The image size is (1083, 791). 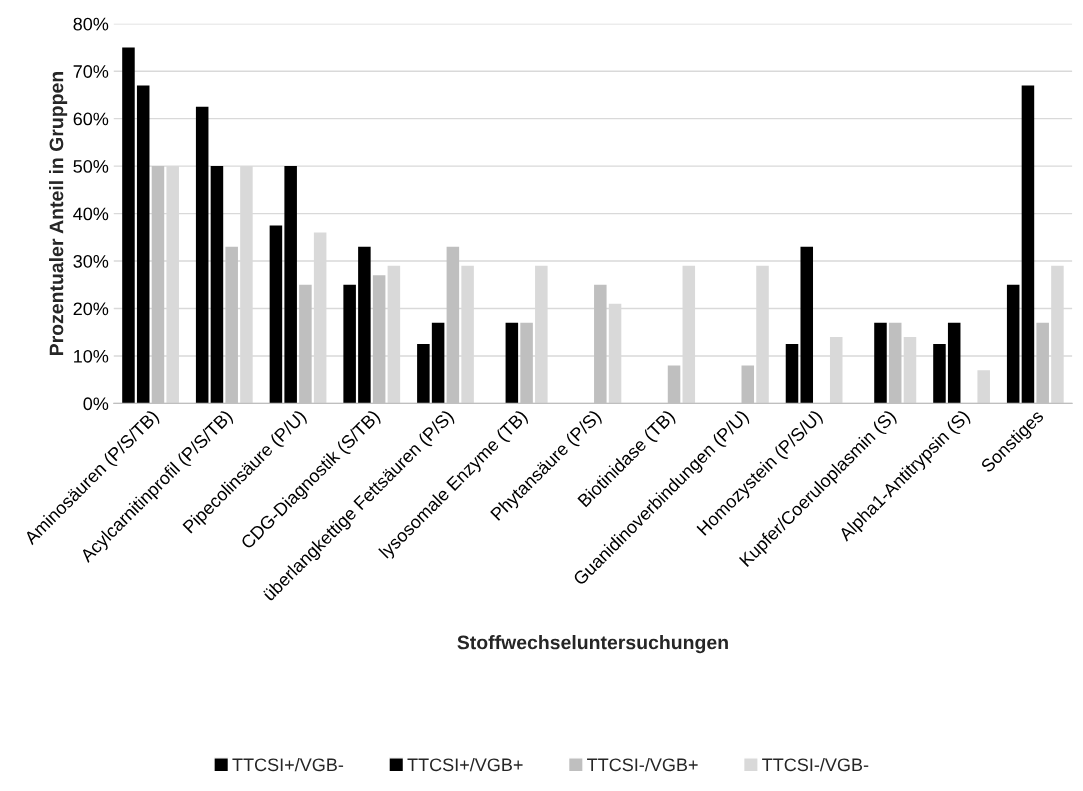 I want to click on legend-label: TTCSI+/VGB+, so click(x=465, y=764).